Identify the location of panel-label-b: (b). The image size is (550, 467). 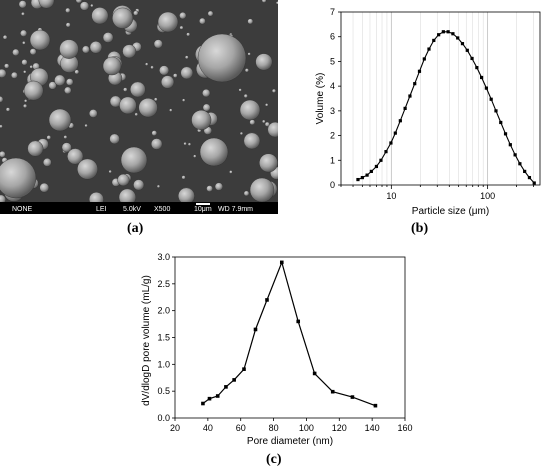
(419, 228).